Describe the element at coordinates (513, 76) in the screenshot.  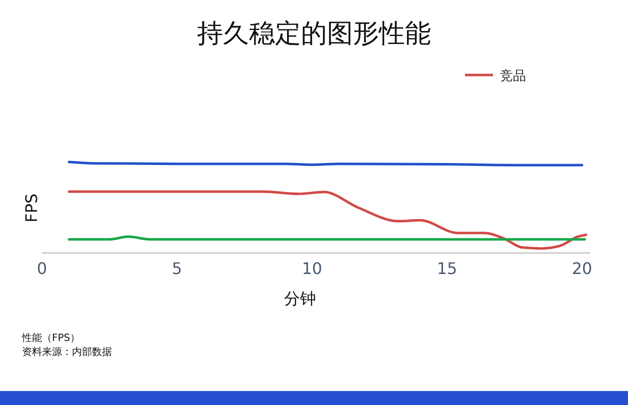
I see `legend-label: 竞品` at that location.